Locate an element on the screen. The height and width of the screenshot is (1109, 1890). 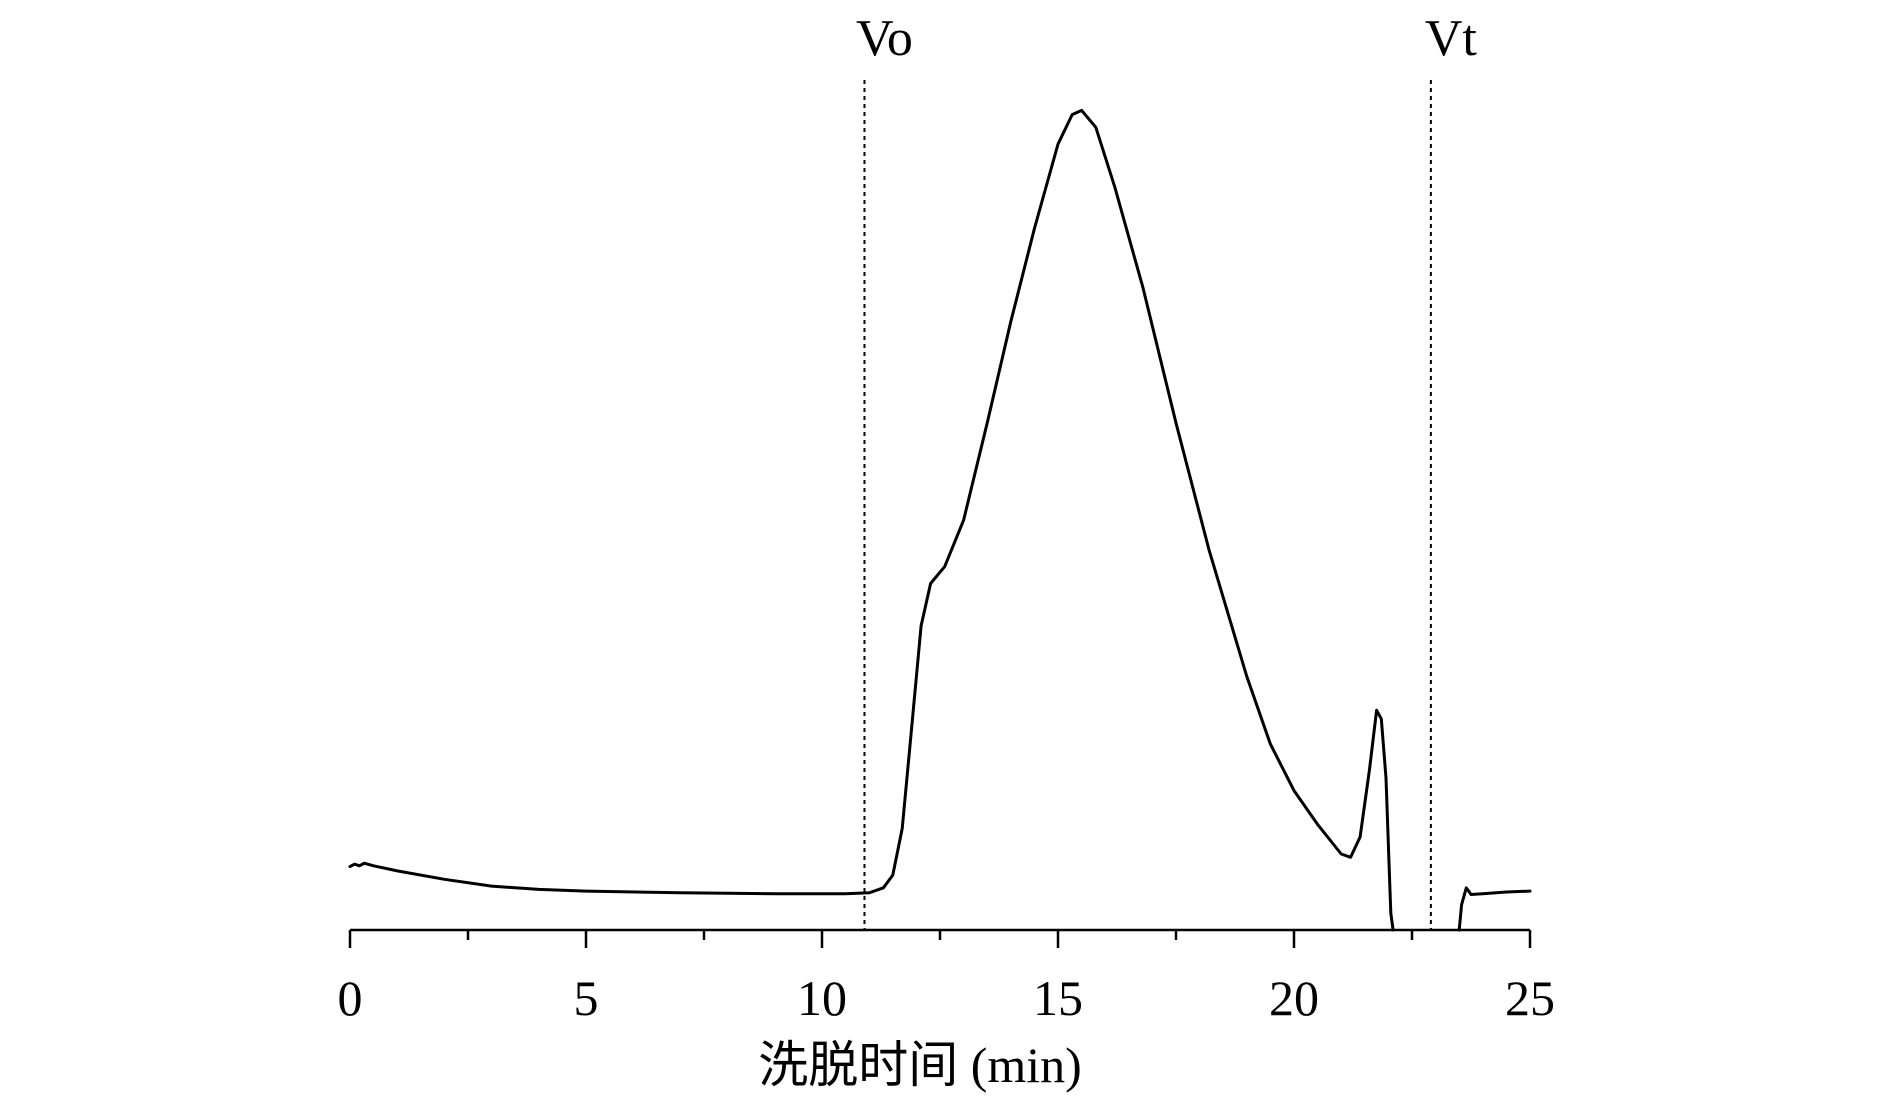
x-axis-title: 洗脱时间 (min) is located at coordinates (920, 1065).